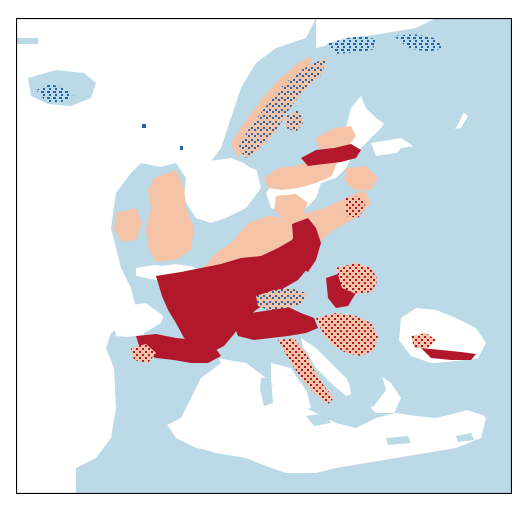 The width and height of the screenshot is (530, 526). I want to click on speckle-iberia-north, so click(143, 353).